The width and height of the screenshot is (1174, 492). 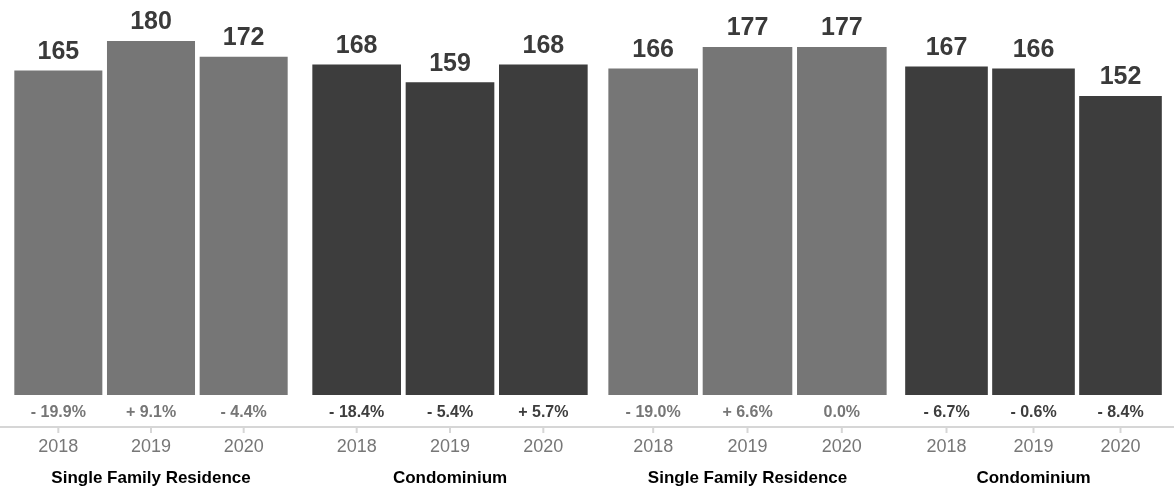 What do you see at coordinates (1033, 412) in the screenshot?
I see `annotation: - 0.6%` at bounding box center [1033, 412].